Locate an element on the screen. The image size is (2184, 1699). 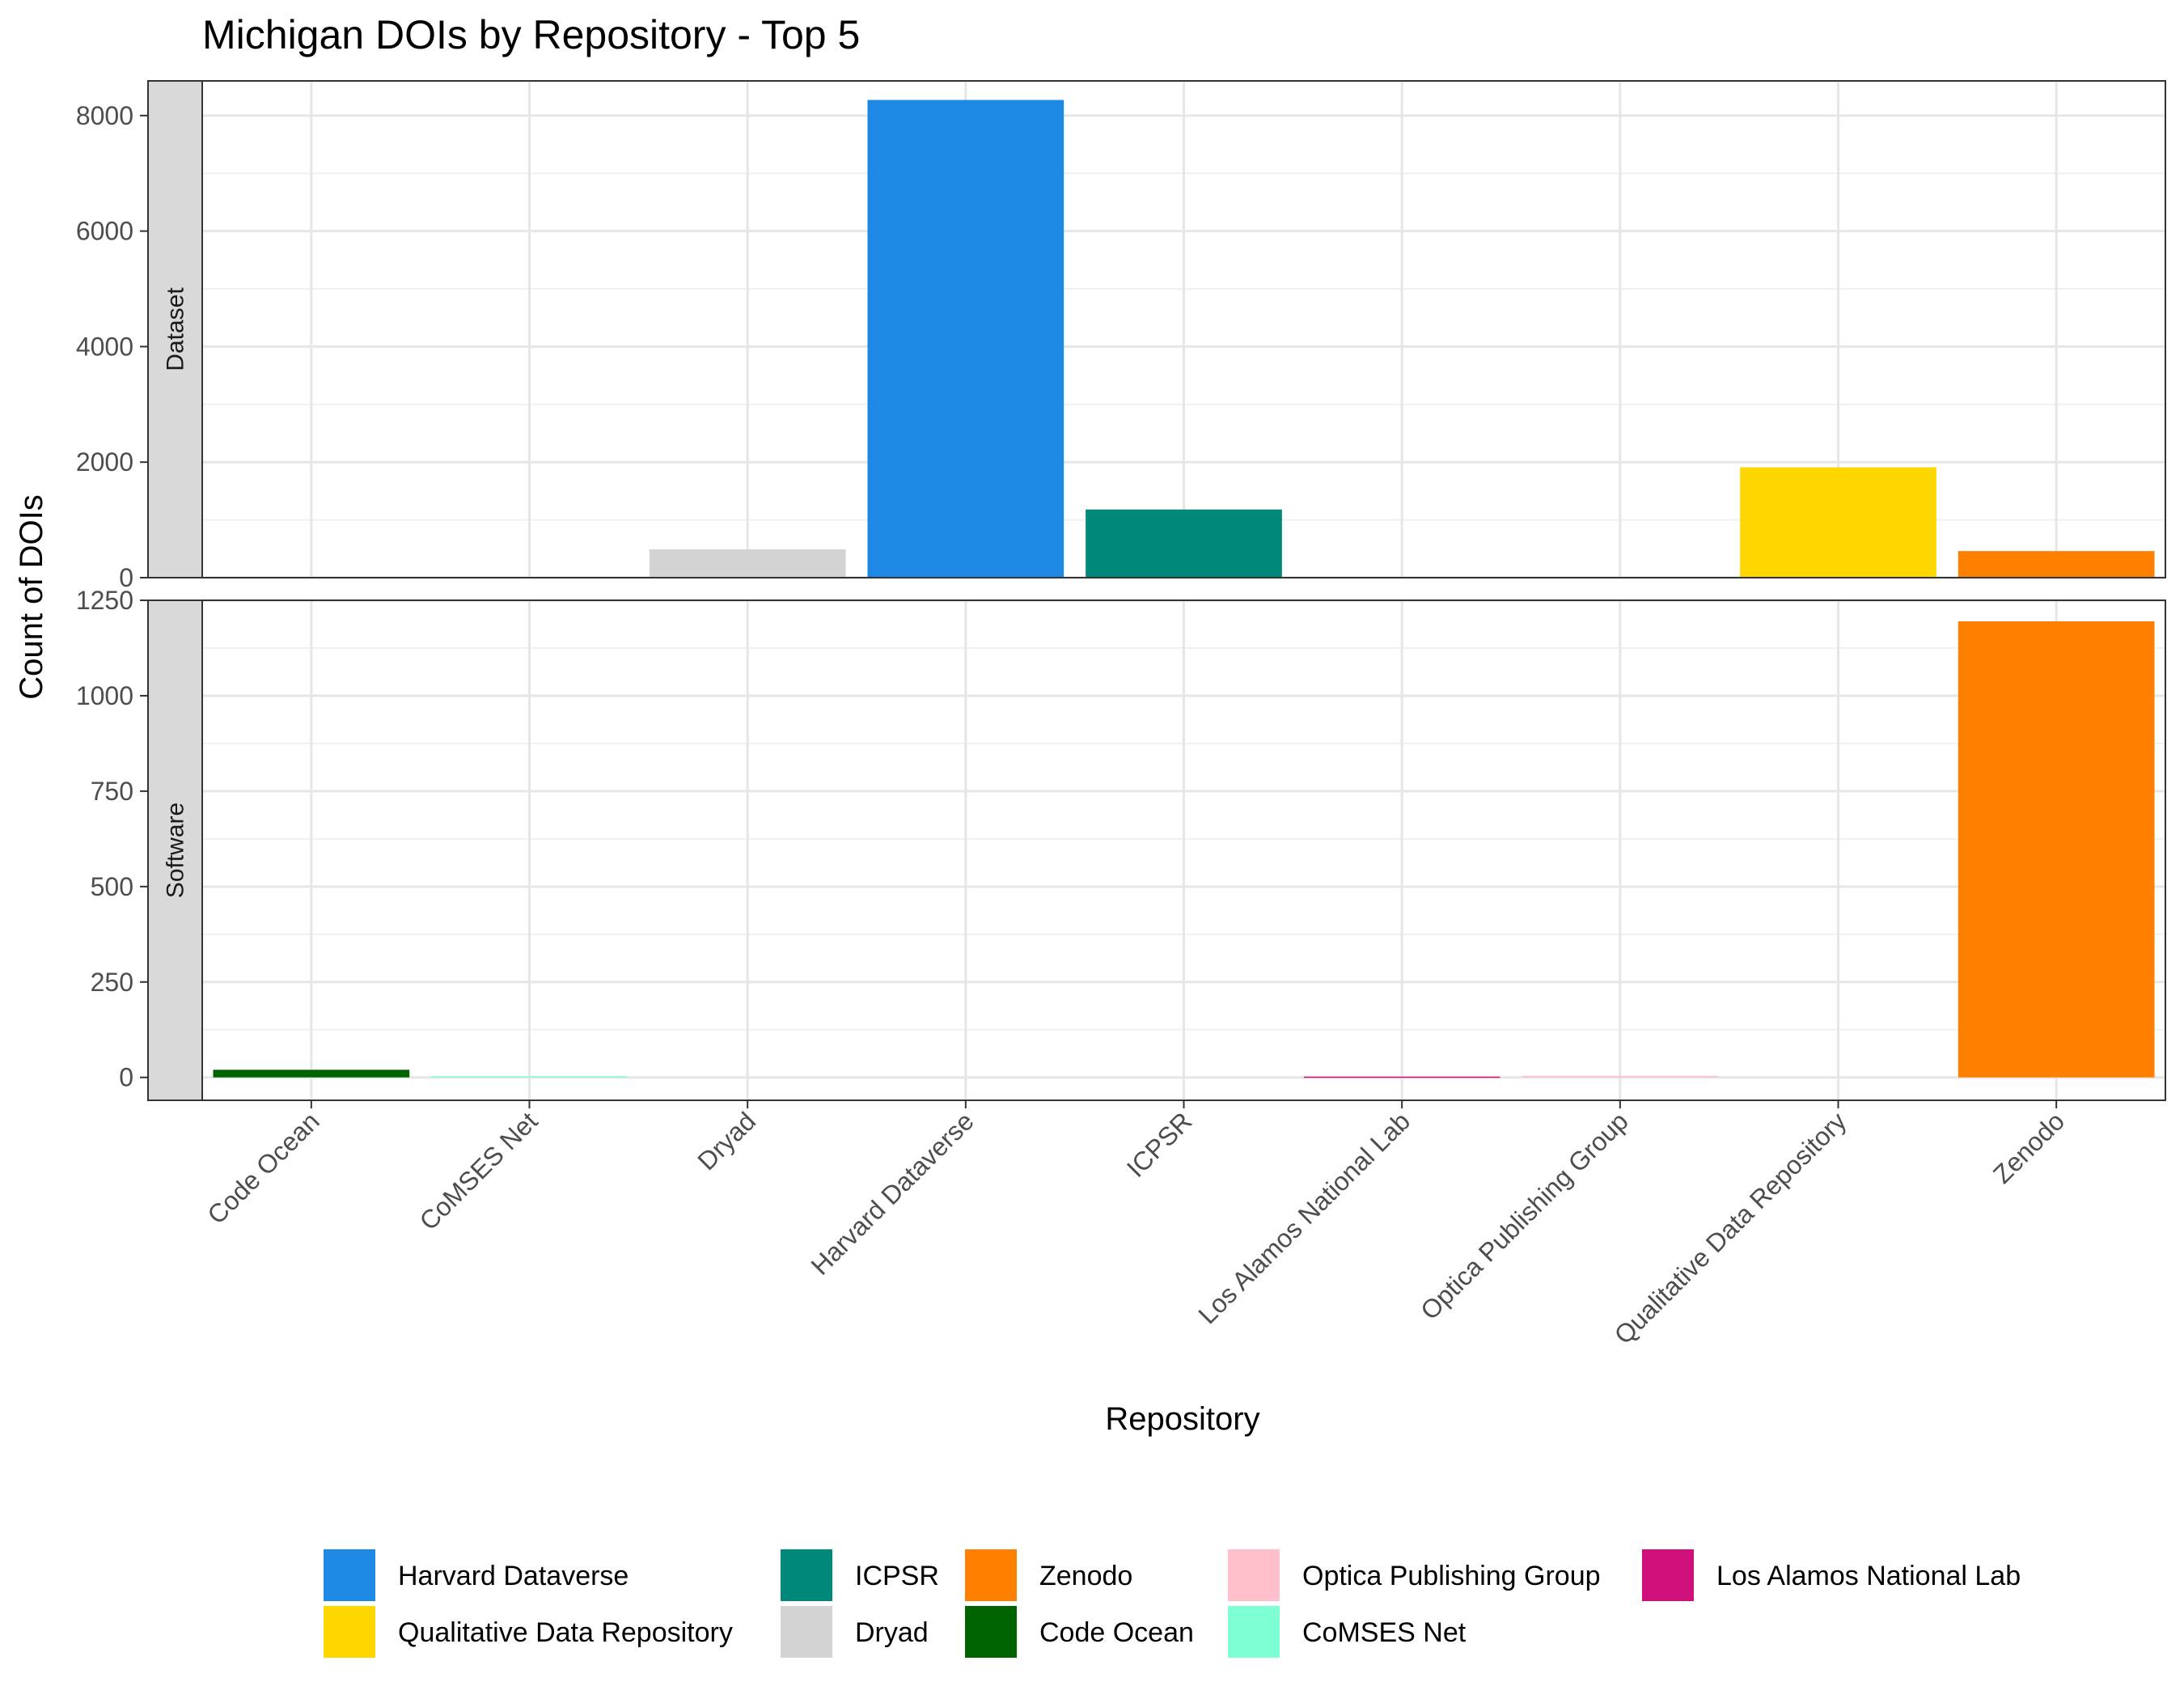
x-tick-label-icpsr: ICPSR is located at coordinates (1159, 1144).